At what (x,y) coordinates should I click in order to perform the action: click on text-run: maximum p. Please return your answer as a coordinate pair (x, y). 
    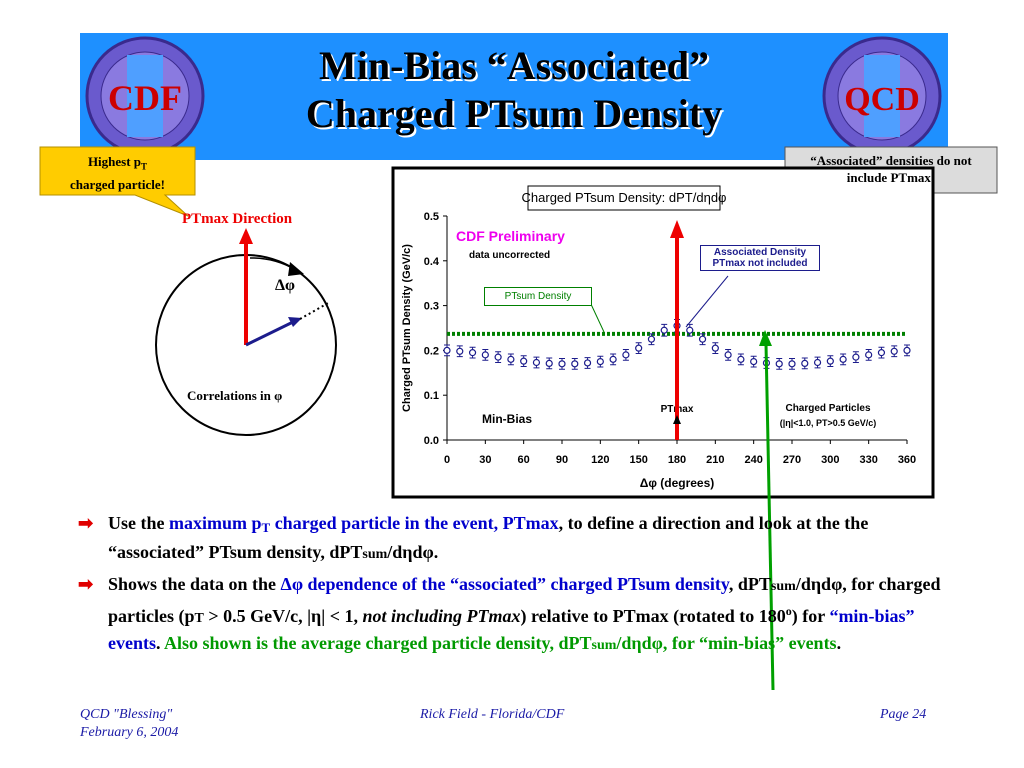
    Looking at the image, I should click on (215, 523).